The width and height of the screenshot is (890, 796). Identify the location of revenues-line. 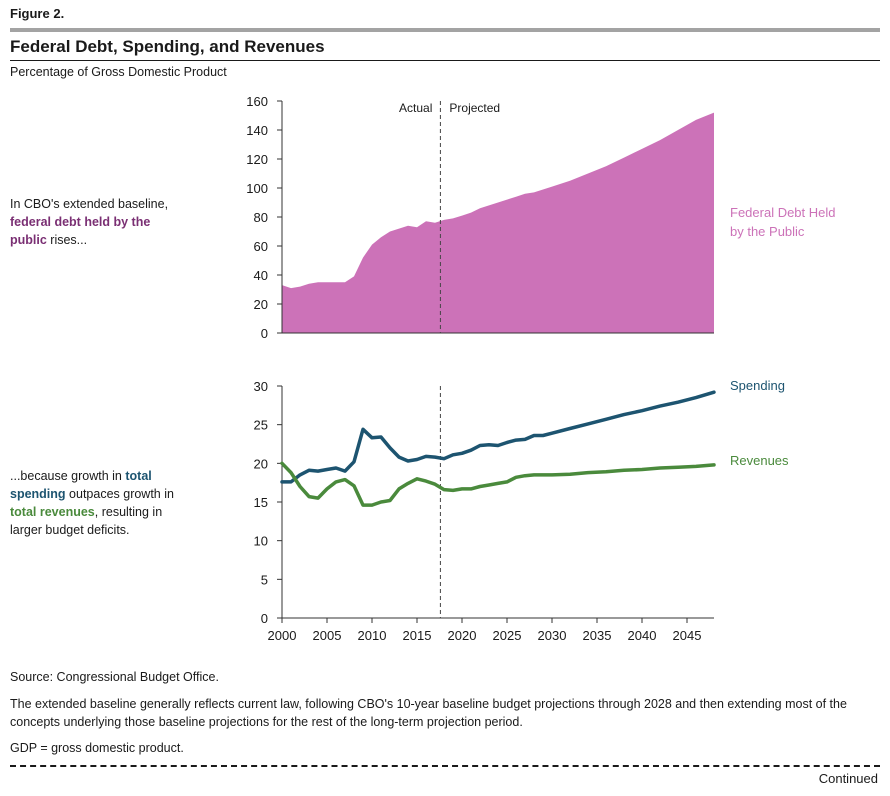
(498, 484).